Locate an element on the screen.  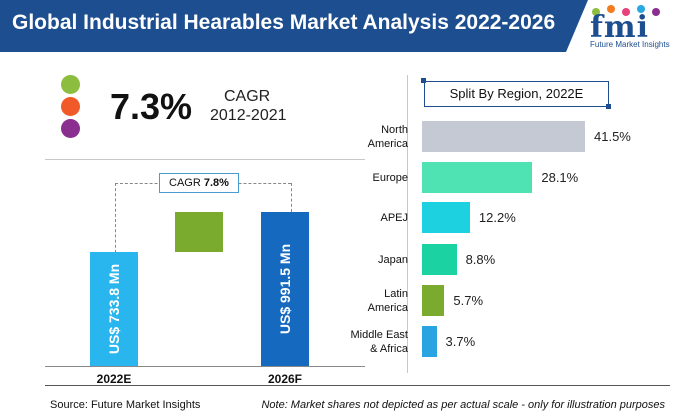
orange-dot-icon is located at coordinates (70, 106).